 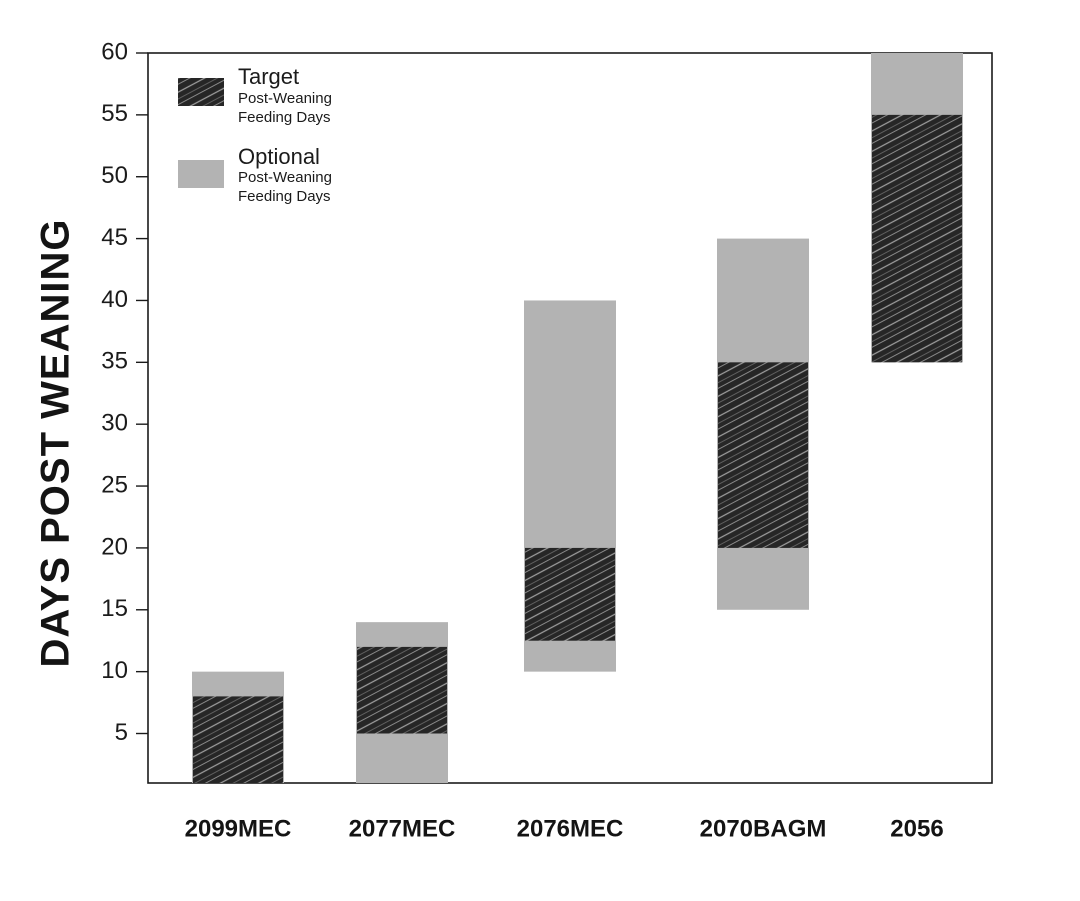 I want to click on y-axis-label: DAYS POST WEANING, so click(x=56, y=443).